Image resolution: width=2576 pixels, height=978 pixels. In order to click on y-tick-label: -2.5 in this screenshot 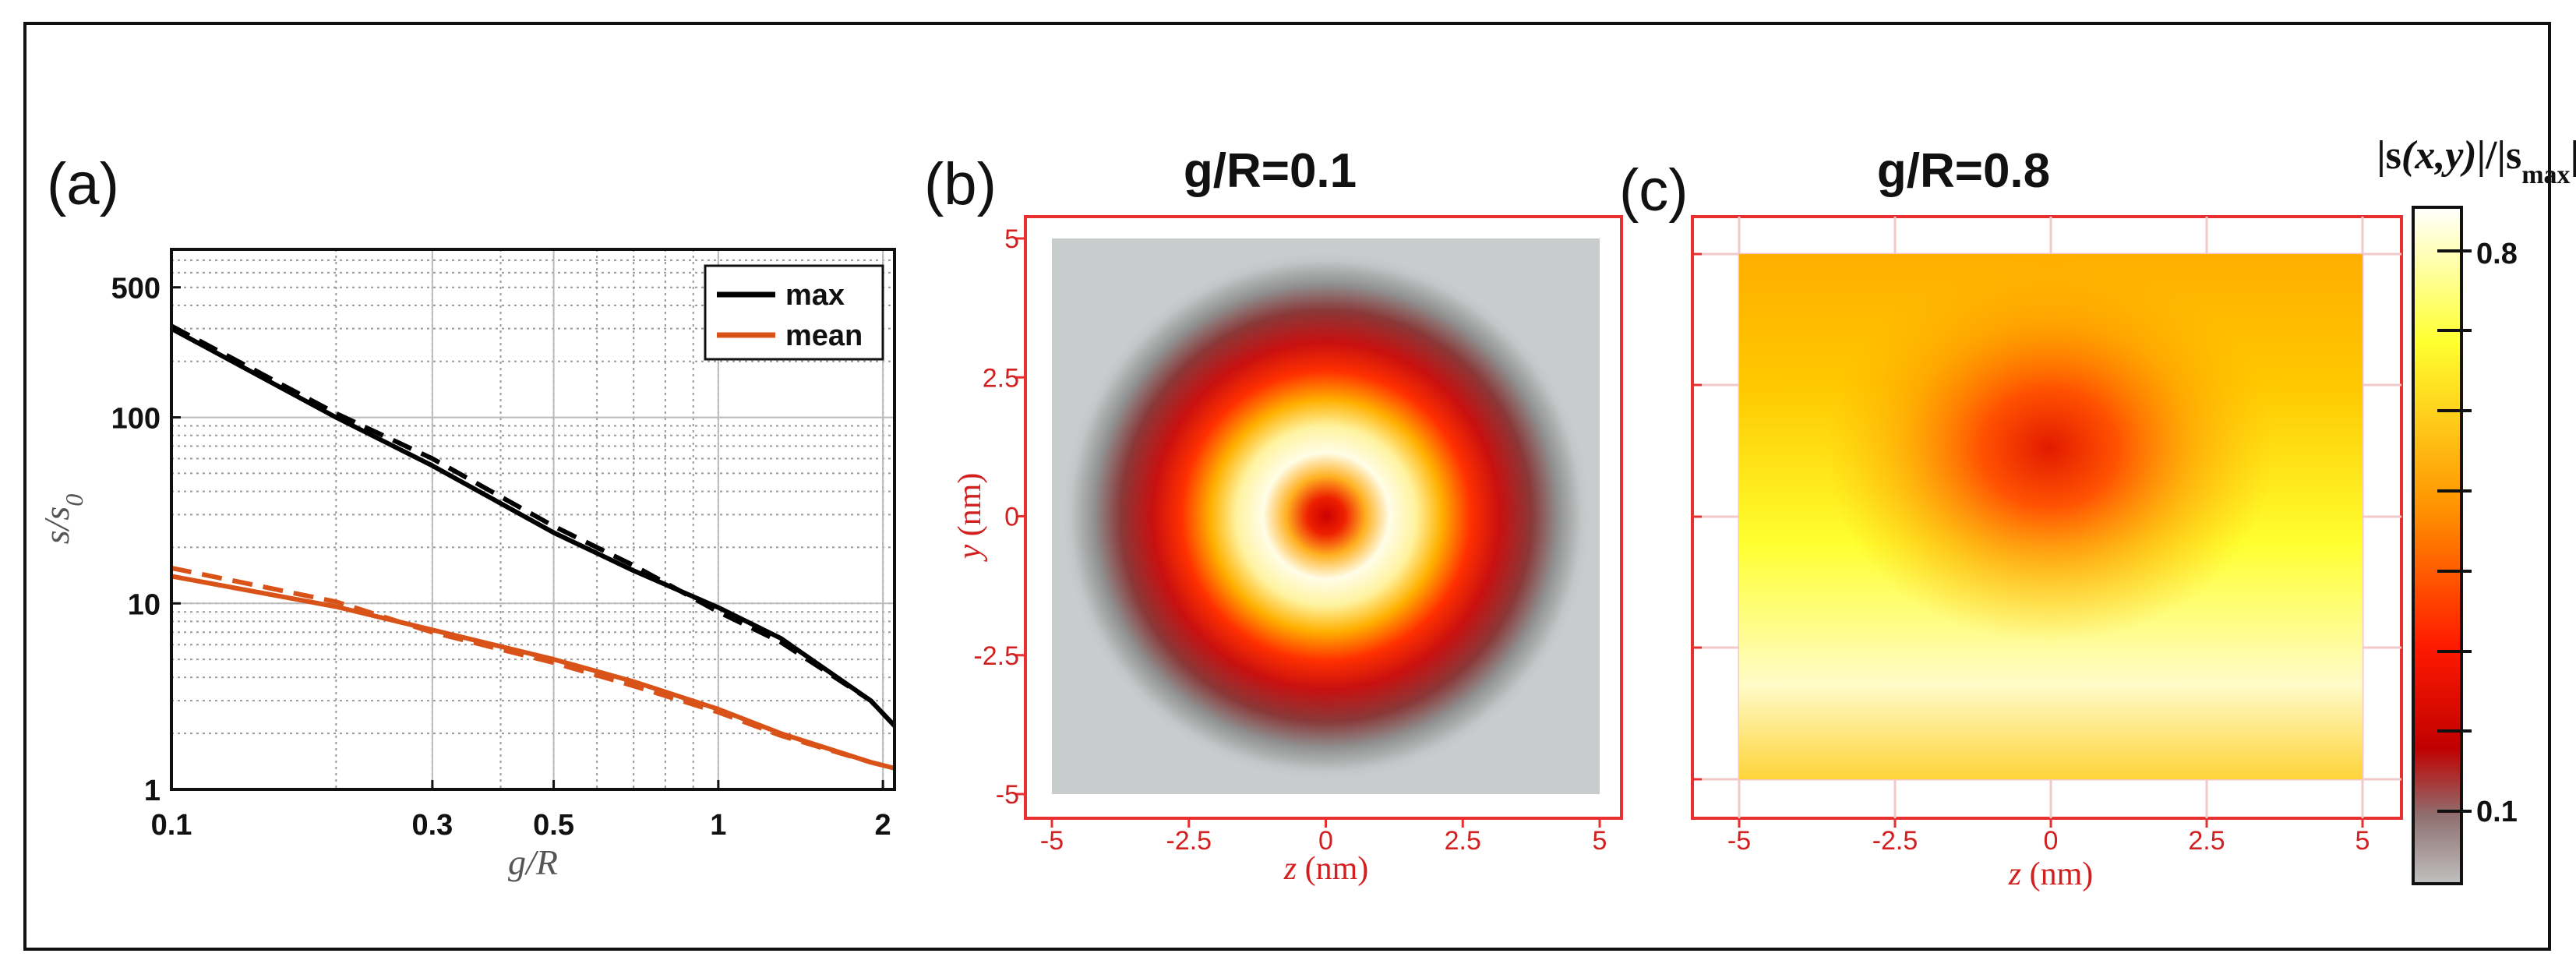, I will do `click(996, 656)`.